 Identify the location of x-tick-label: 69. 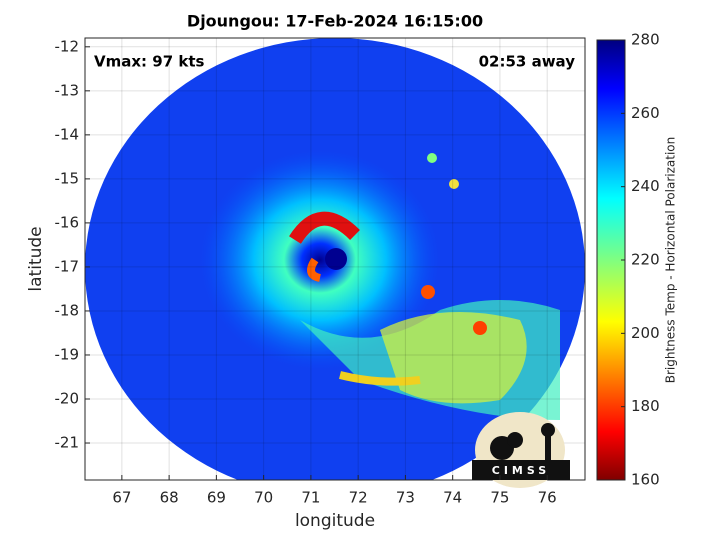
(216, 498).